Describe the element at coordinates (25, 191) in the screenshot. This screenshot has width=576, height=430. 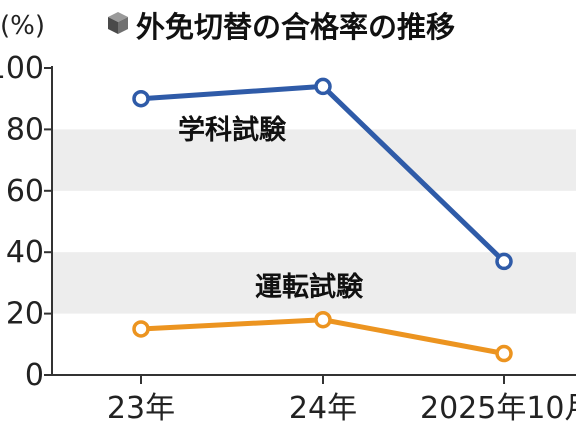
I see `y-tick-label: 60` at that location.